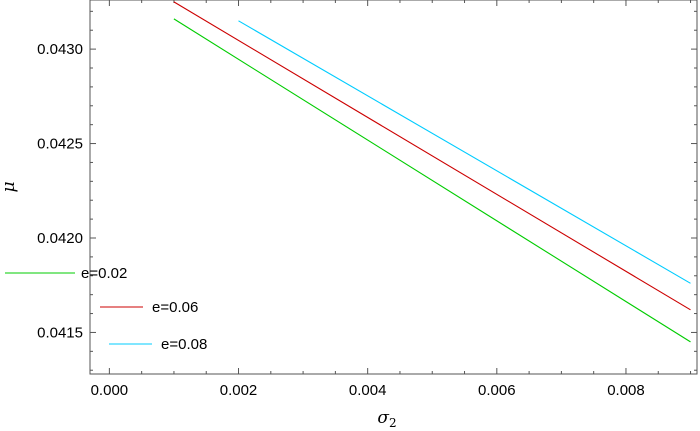 Image resolution: width=700 pixels, height=431 pixels. I want to click on x-tick-label: 0.004, so click(368, 390).